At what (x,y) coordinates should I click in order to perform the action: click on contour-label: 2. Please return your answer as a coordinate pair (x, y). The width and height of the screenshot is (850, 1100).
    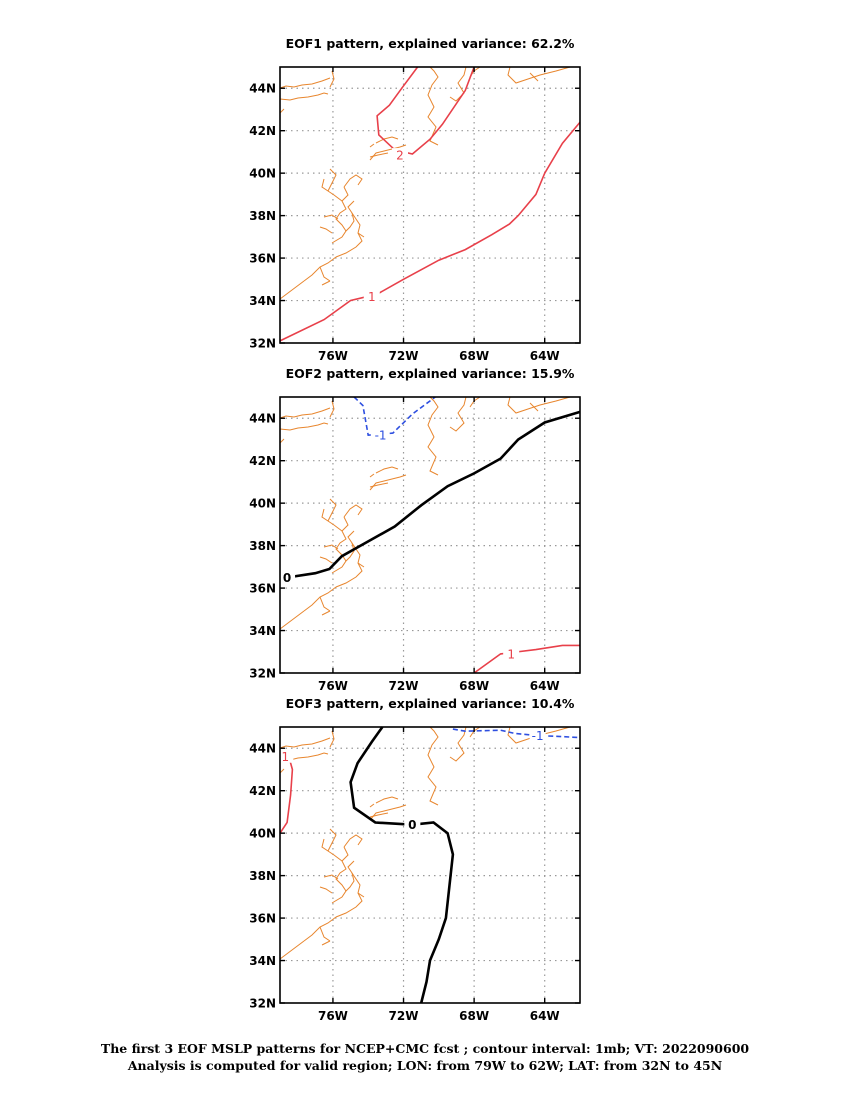
    Looking at the image, I should click on (400, 156).